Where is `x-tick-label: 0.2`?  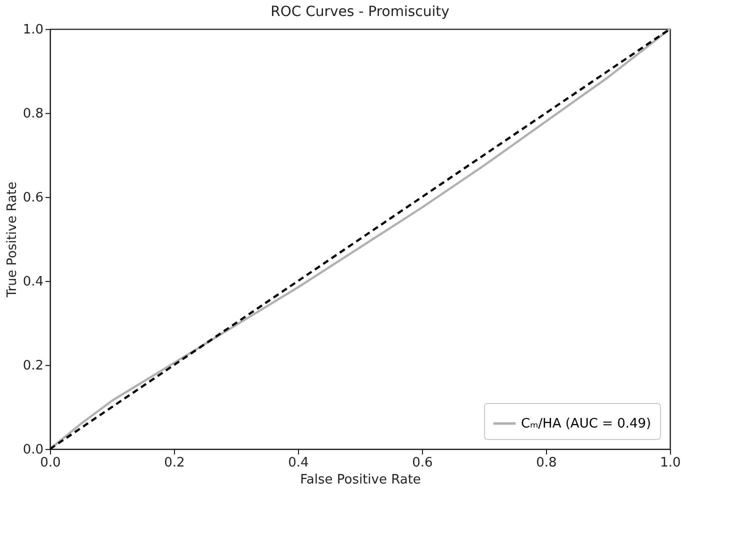
x-tick-label: 0.2 is located at coordinates (174, 463).